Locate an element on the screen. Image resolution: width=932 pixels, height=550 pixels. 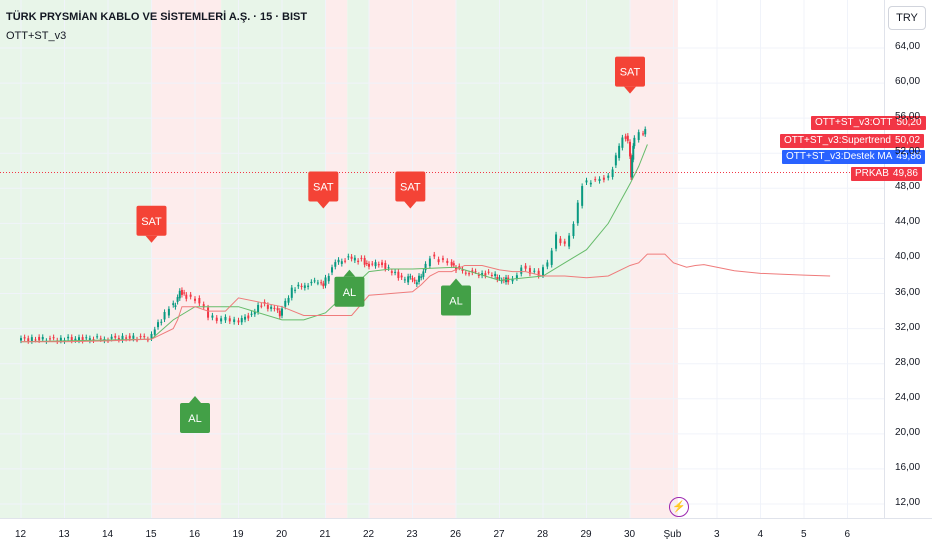
price-label-prkab: PRKAB 49,86 is located at coordinates (886, 174).